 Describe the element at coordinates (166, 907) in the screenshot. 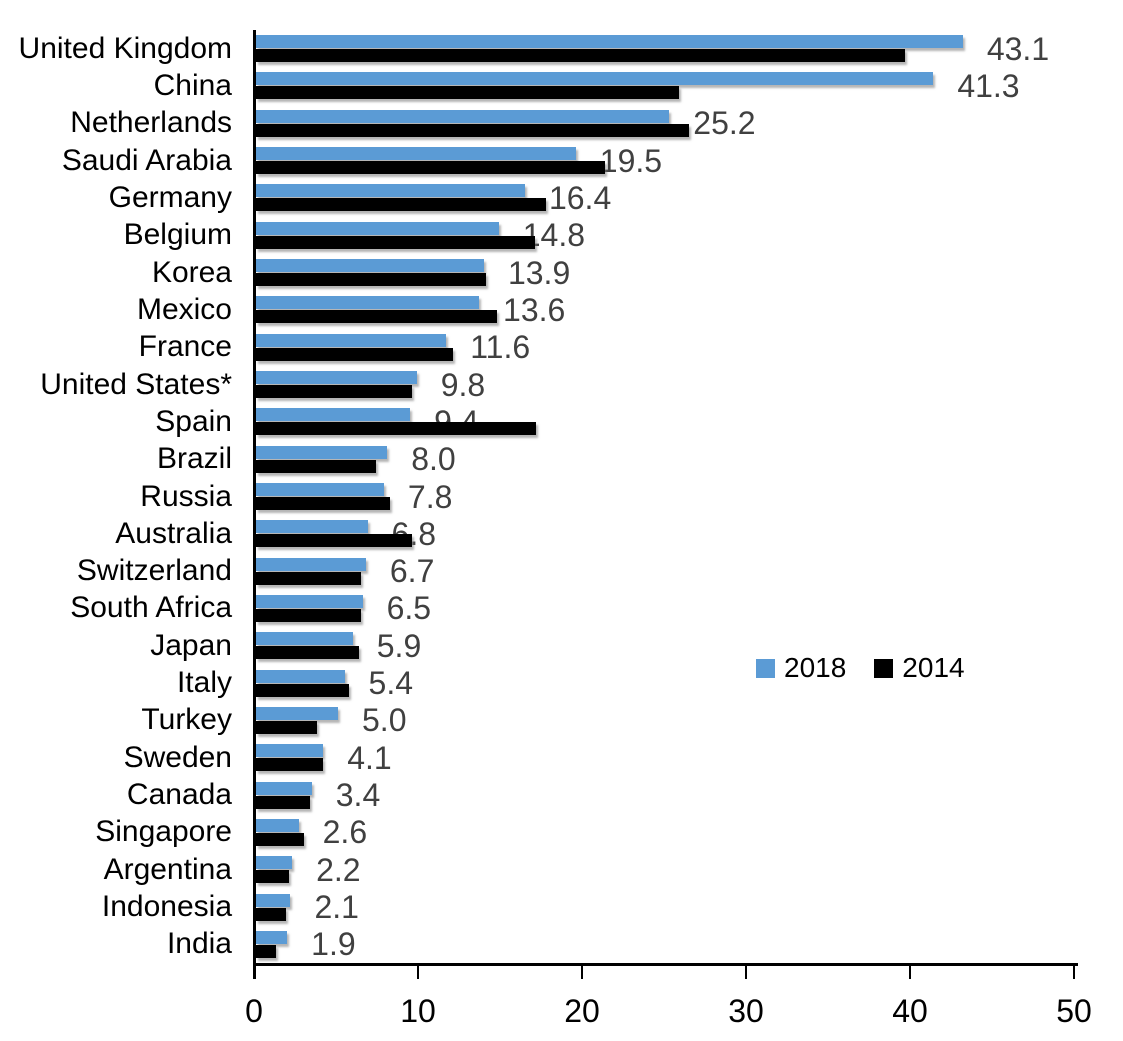

I see `category-label: Indonesia` at that location.